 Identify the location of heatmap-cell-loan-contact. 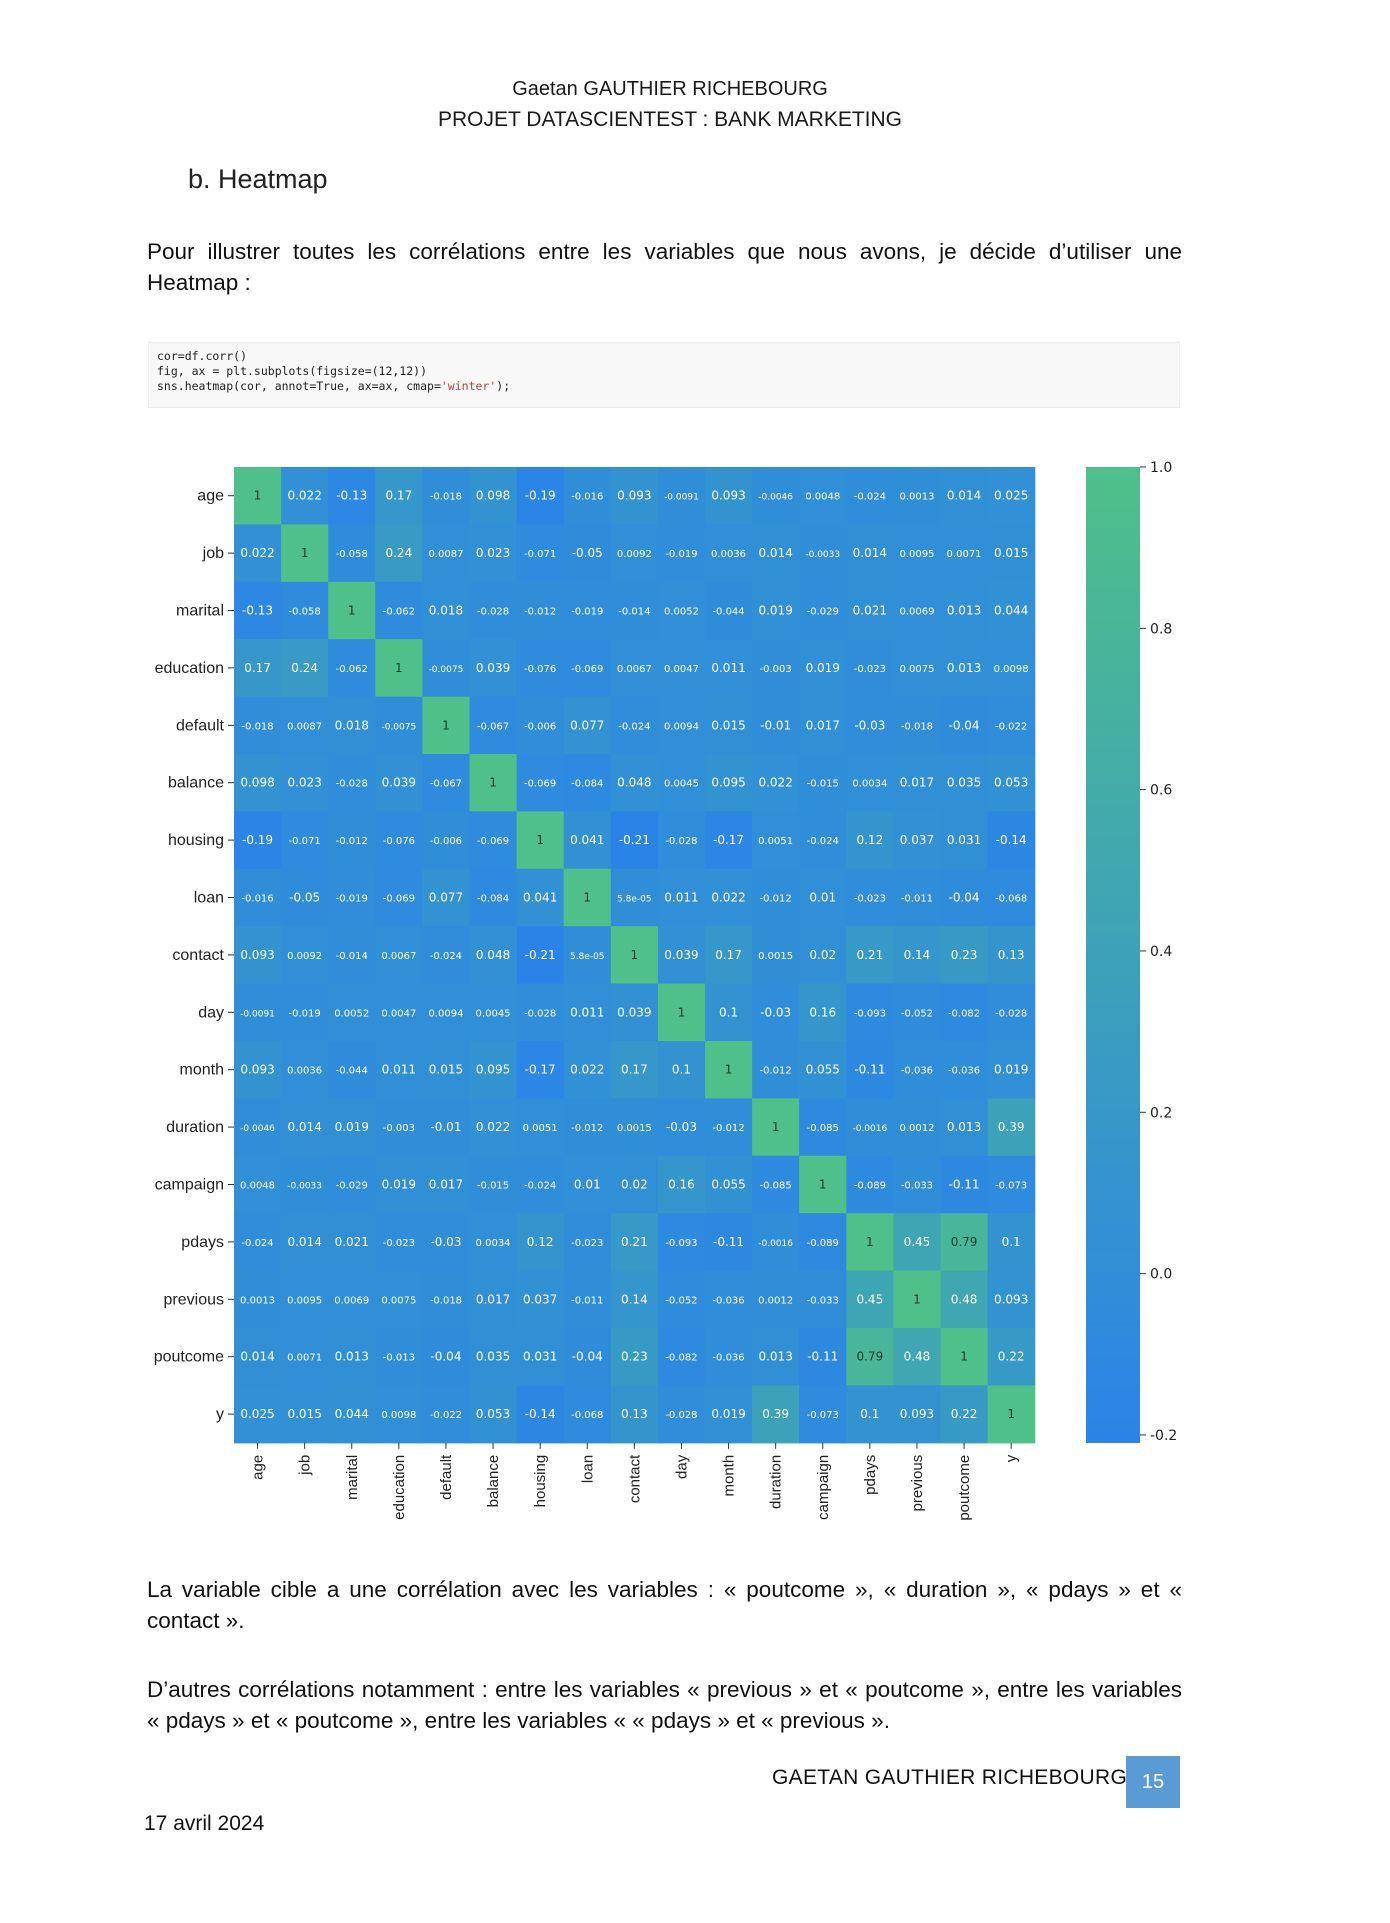
(634, 897).